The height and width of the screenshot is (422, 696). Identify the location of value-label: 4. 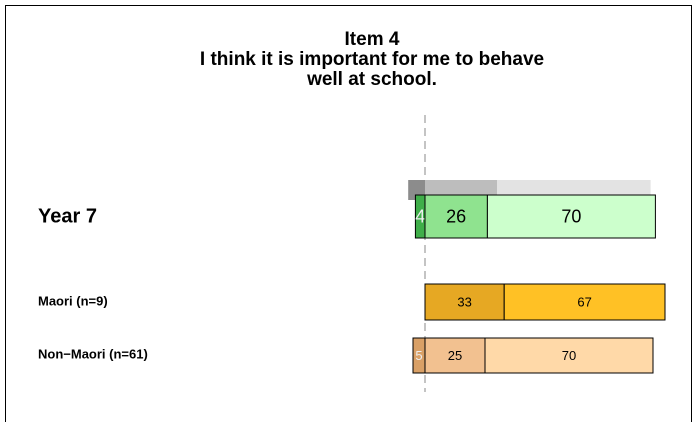
(420, 216).